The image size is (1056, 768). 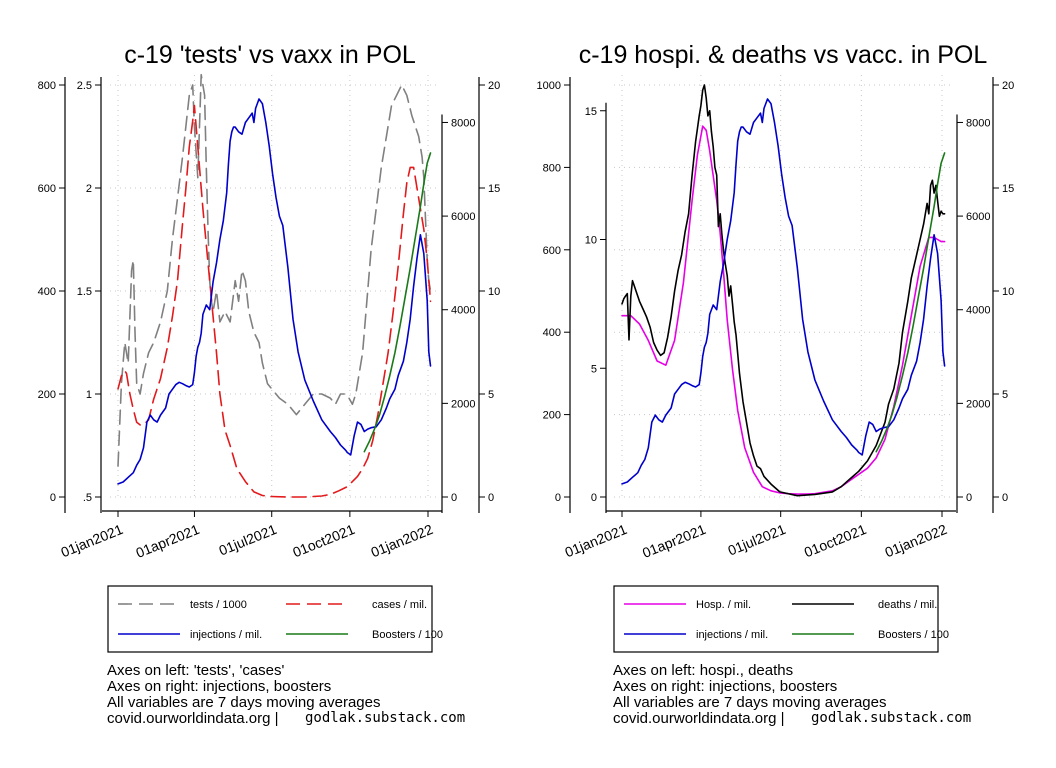 I want to click on left-axis-primary: 0 200 400 600 800, so click(x=52, y=295).